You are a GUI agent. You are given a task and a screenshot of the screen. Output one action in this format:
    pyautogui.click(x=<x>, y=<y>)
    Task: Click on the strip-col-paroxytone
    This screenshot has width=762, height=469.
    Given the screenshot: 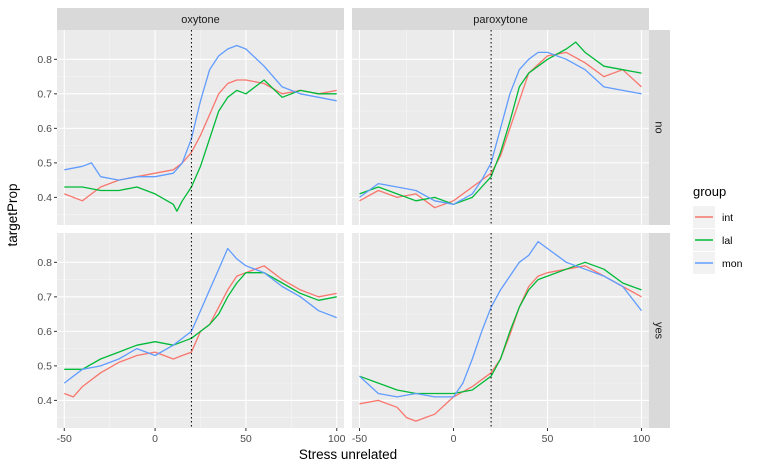 What is the action you would take?
    pyautogui.click(x=500, y=19)
    